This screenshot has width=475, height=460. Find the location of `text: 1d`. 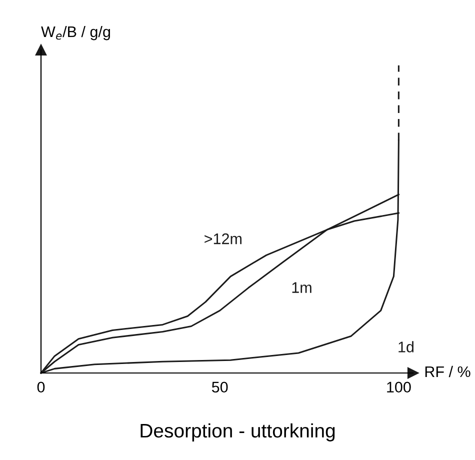

text: 1d is located at coordinates (406, 346).